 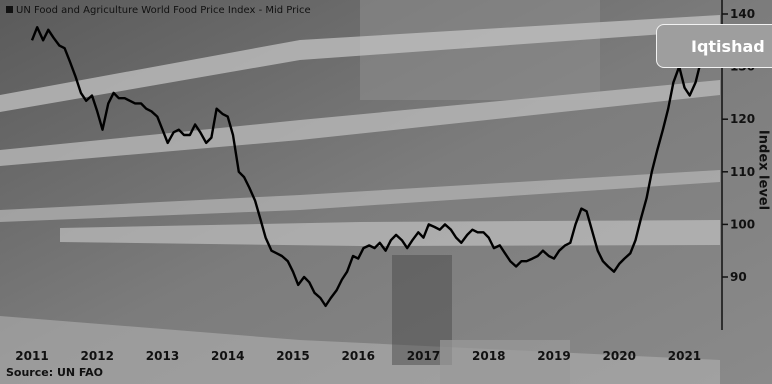 I want to click on x-tick-label: 2019, so click(x=553, y=356).